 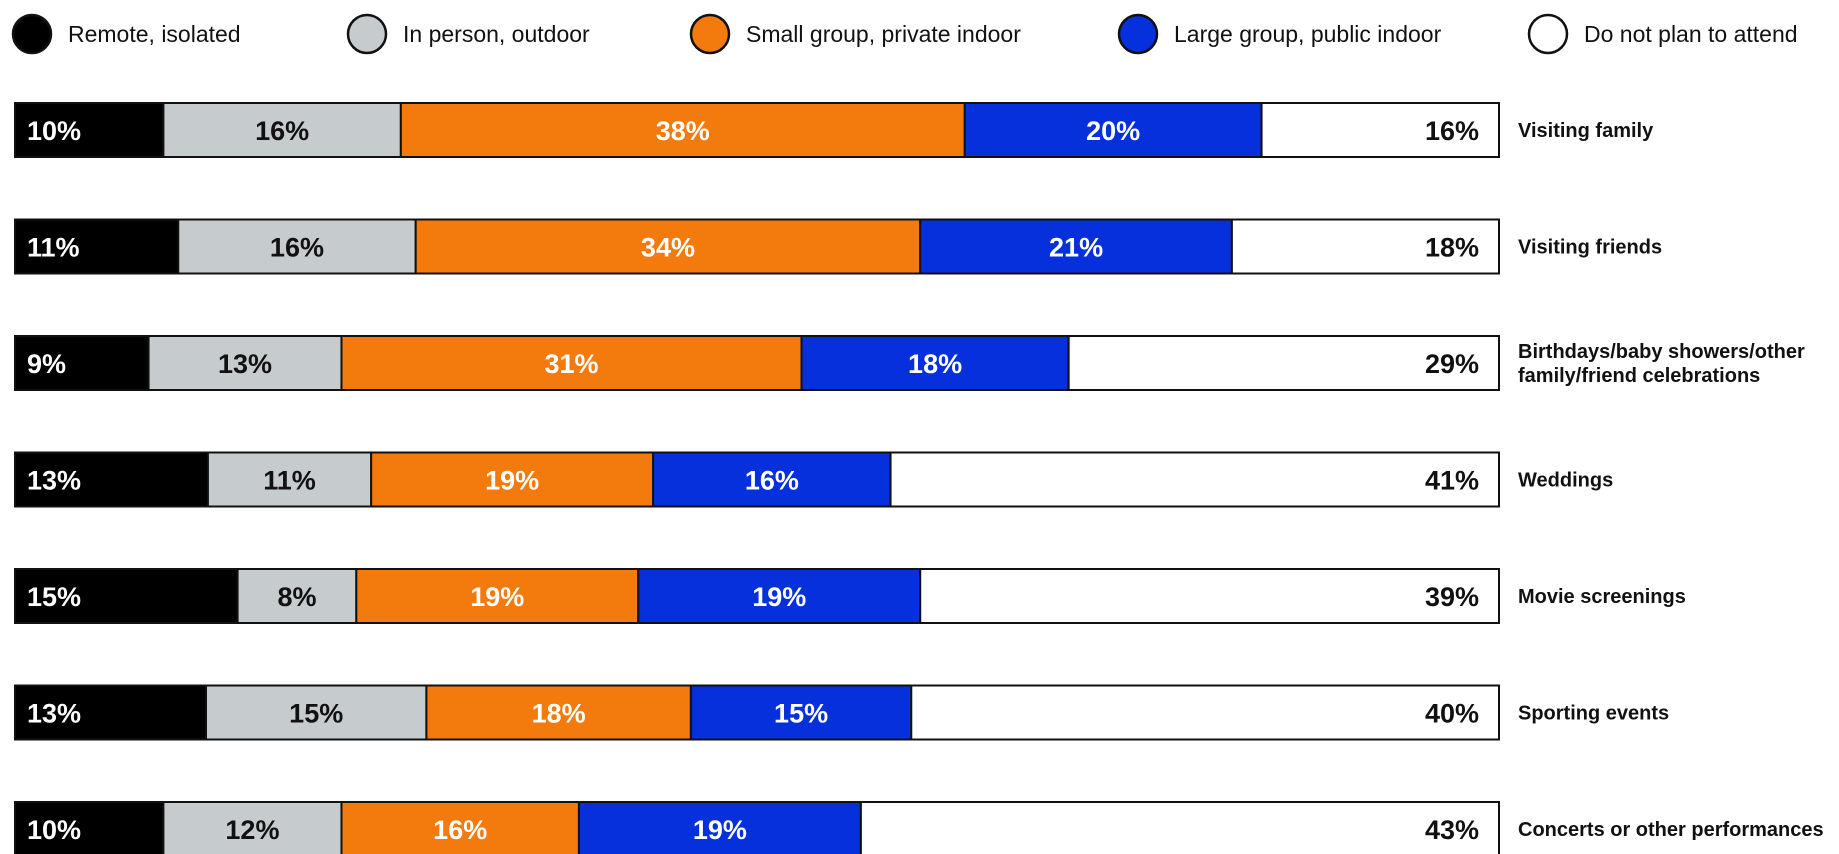 What do you see at coordinates (496, 34) in the screenshot?
I see `legend-label: In person, outdoor` at bounding box center [496, 34].